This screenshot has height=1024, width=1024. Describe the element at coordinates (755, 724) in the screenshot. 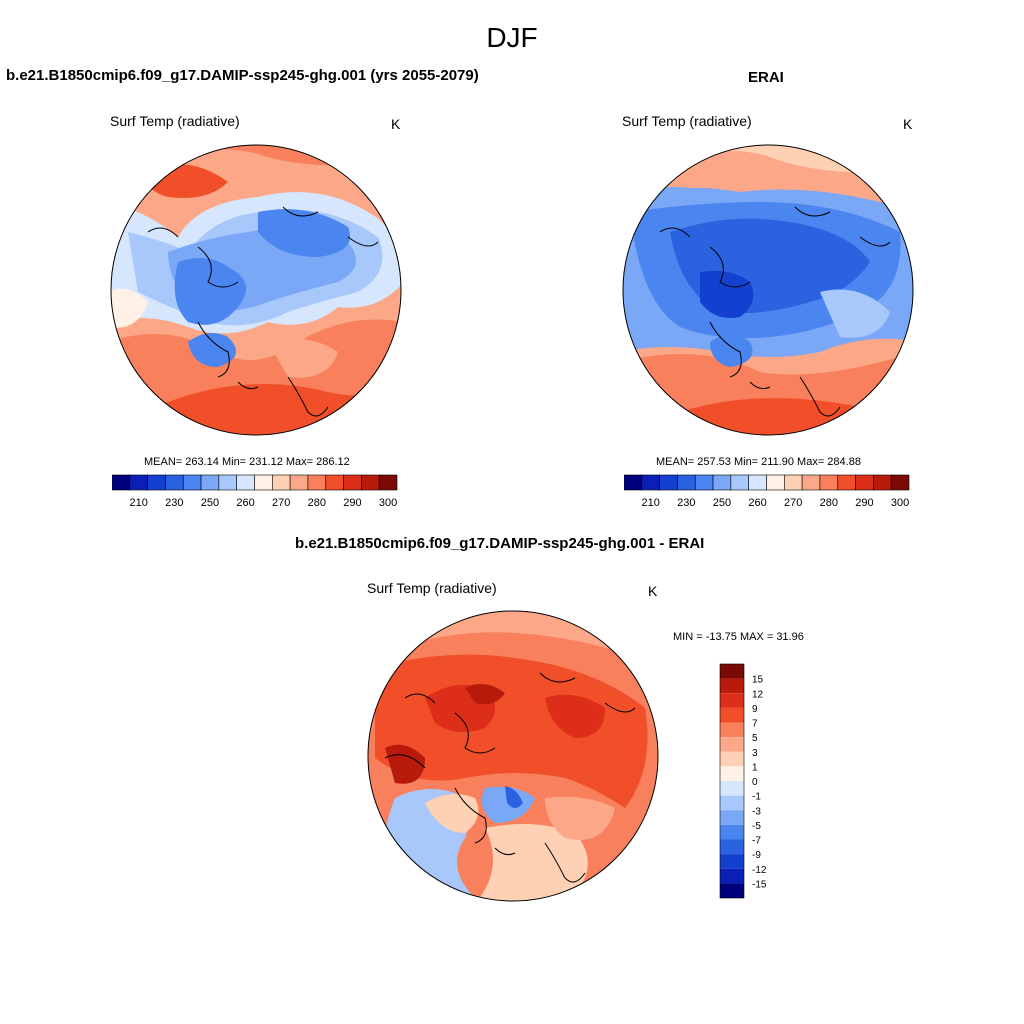

I see `diff-colorbar-tick-label: 7` at that location.